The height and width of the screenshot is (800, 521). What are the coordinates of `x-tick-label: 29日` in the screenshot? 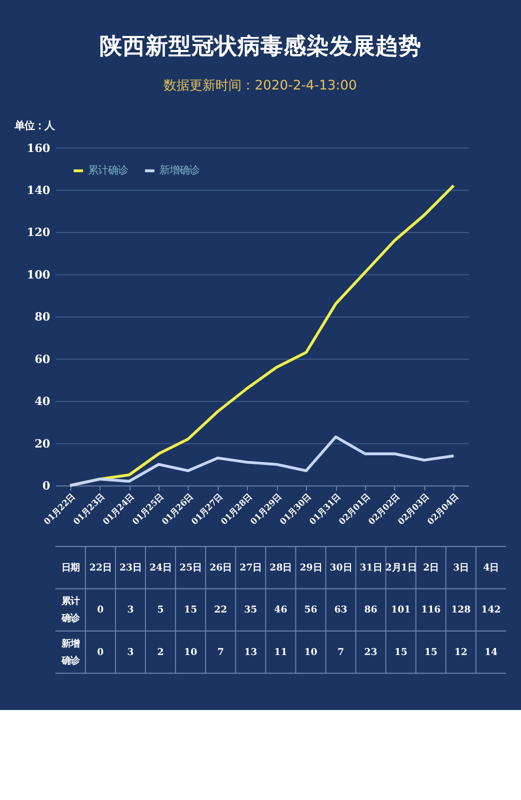 It's located at (311, 568).